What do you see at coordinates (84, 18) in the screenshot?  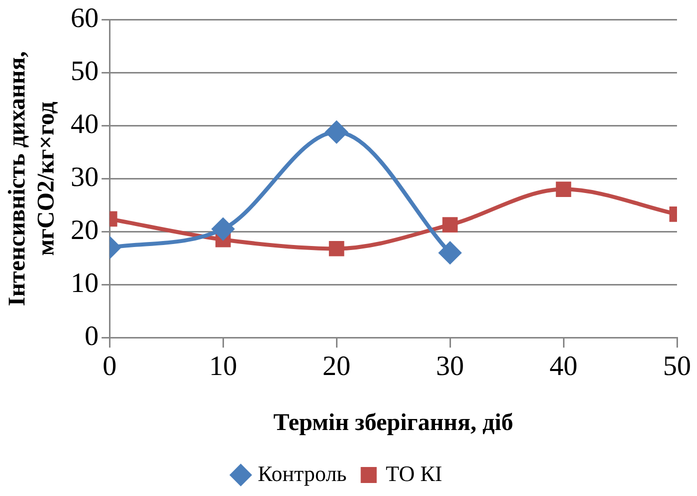 I see `y-tick-label: 60` at bounding box center [84, 18].